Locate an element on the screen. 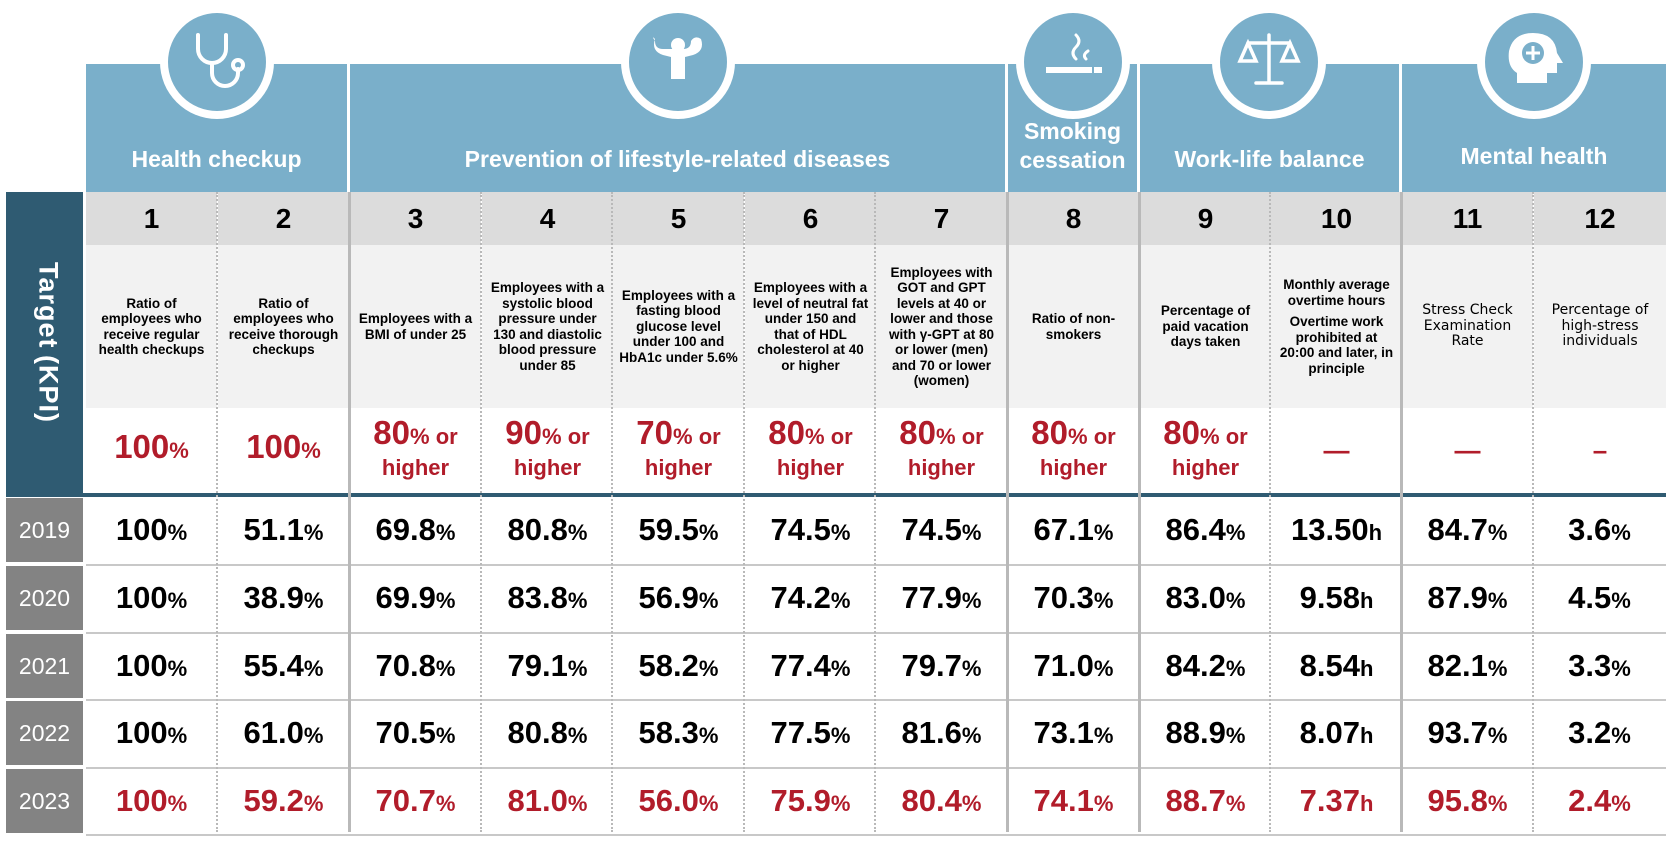 The width and height of the screenshot is (1672, 847). table-bottom-border is located at coordinates (876, 835).